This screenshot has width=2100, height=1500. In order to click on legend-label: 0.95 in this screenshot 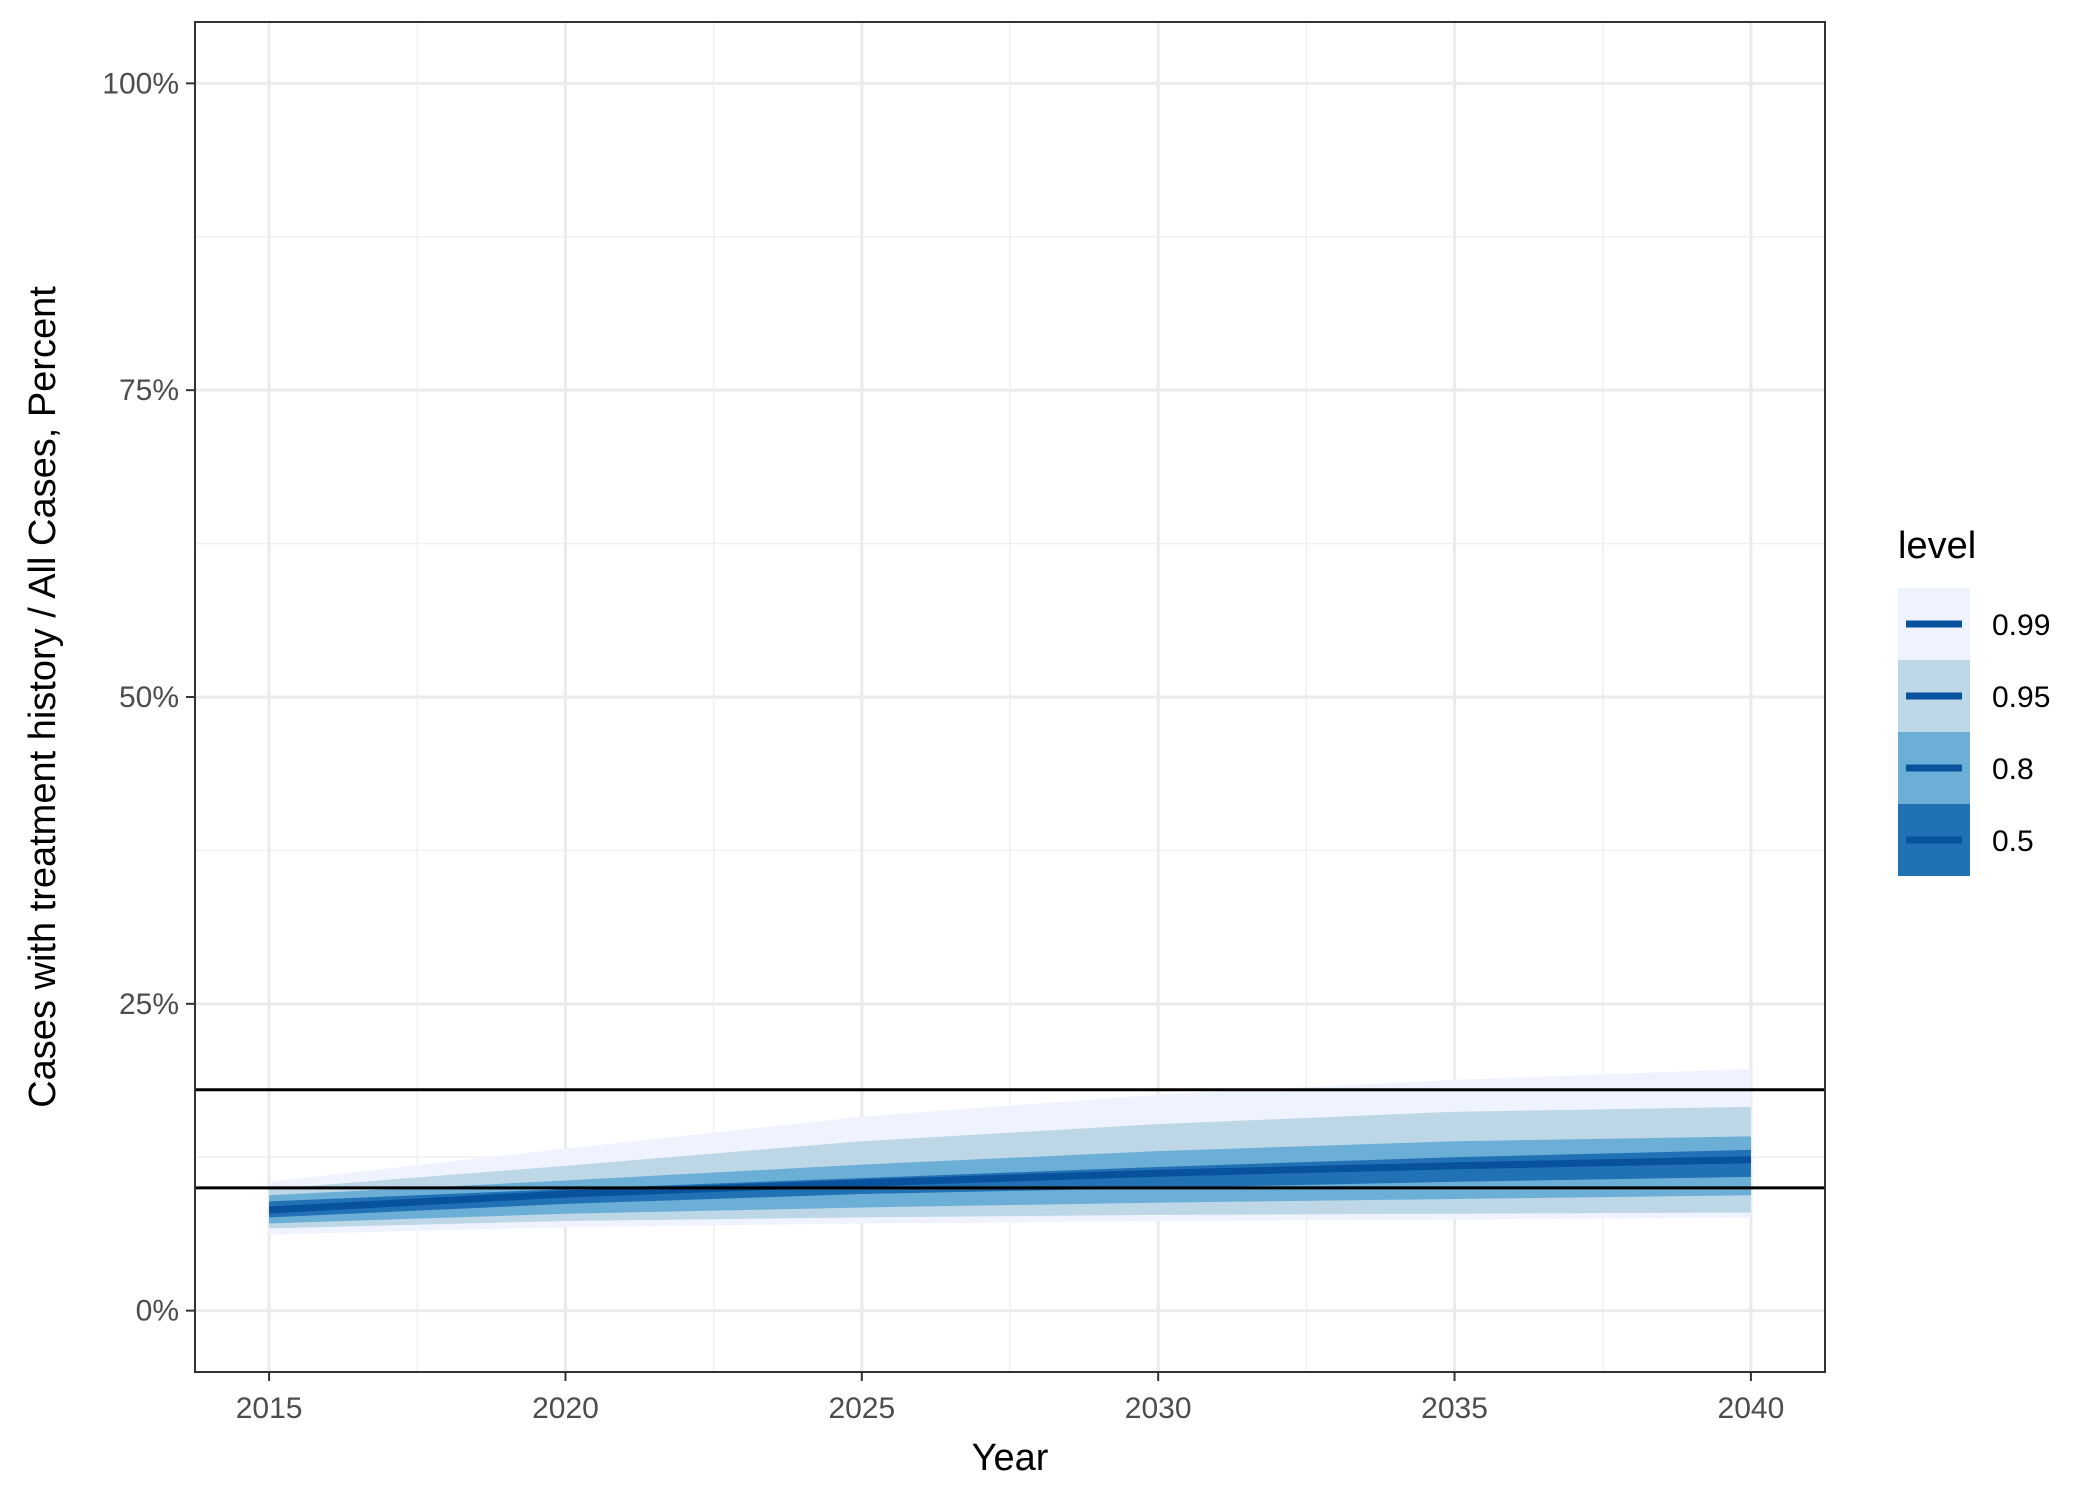, I will do `click(2021, 697)`.